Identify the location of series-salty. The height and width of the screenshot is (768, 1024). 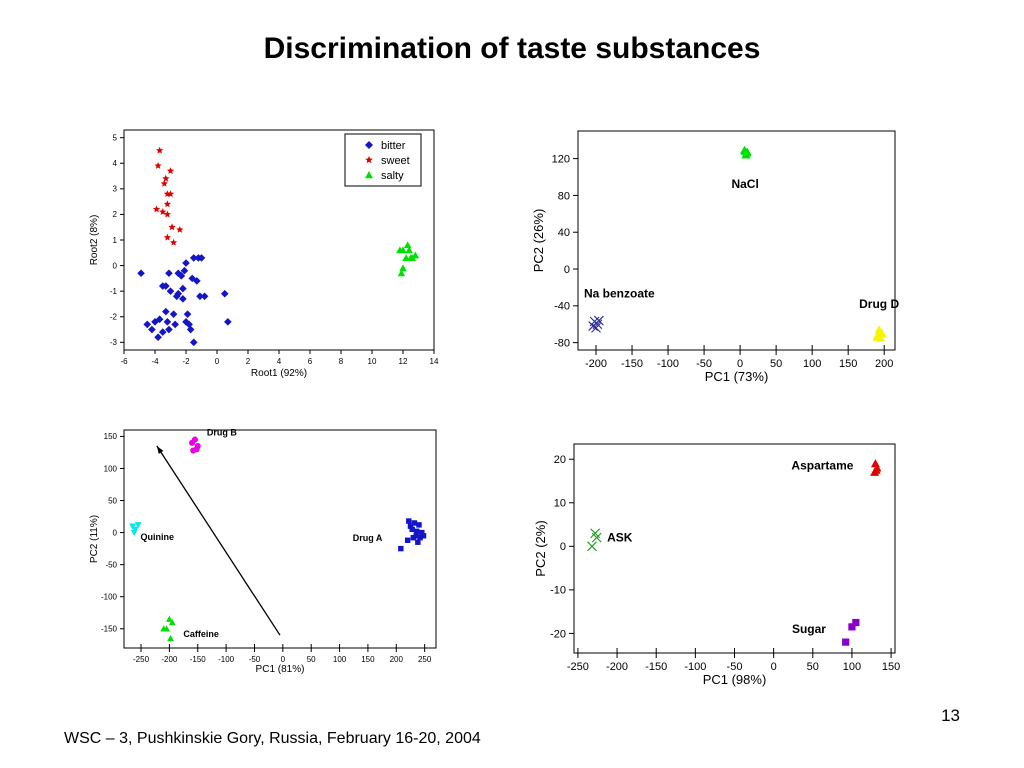
(408, 259).